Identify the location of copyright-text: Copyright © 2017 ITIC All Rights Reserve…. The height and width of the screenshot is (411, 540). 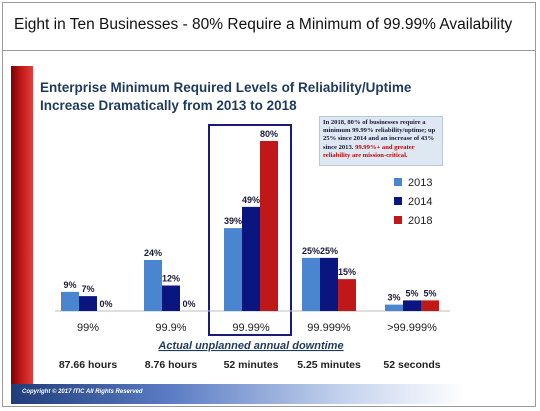
(82, 392).